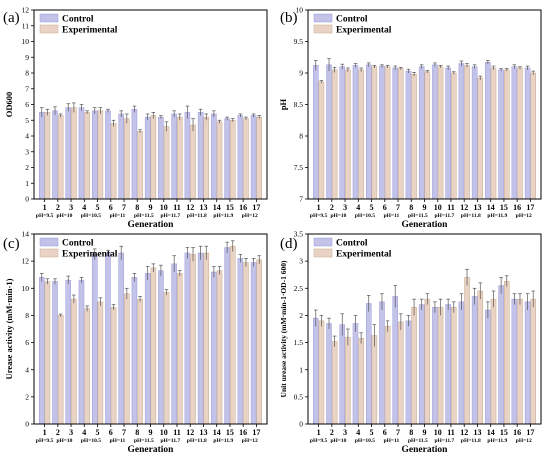  Describe the element at coordinates (345, 207) in the screenshot. I see `x-tick-label: 3` at that location.